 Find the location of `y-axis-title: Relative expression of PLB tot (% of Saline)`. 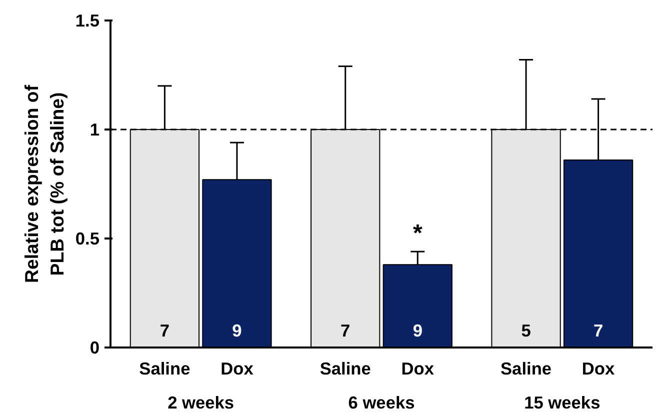

y-axis-title: Relative expression of PLB tot (% of Saline) is located at coordinates (44, 184).